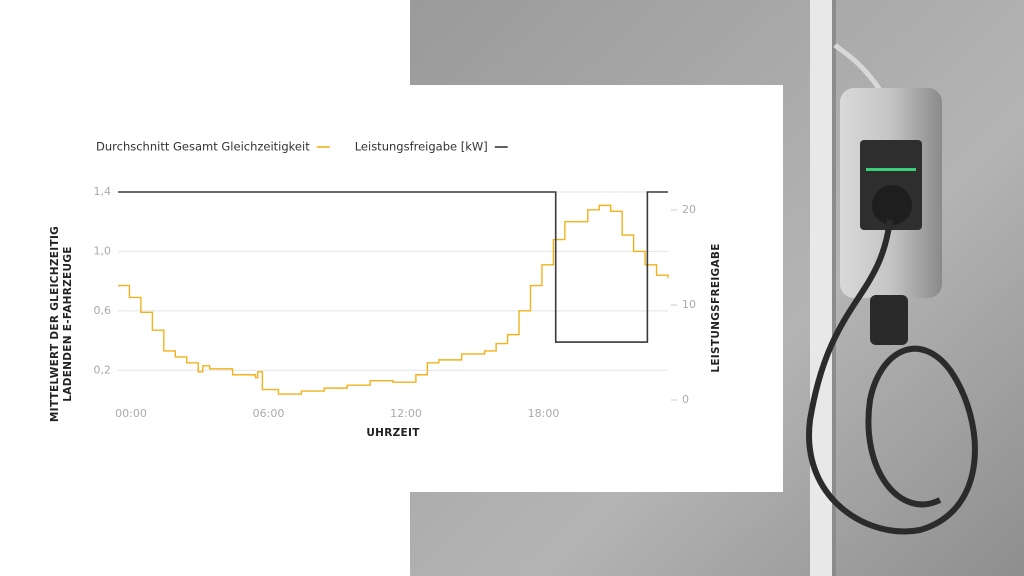  I want to click on legend-label: Durchschnitt Gesamt Gleichzeitigkeit, so click(203, 147).